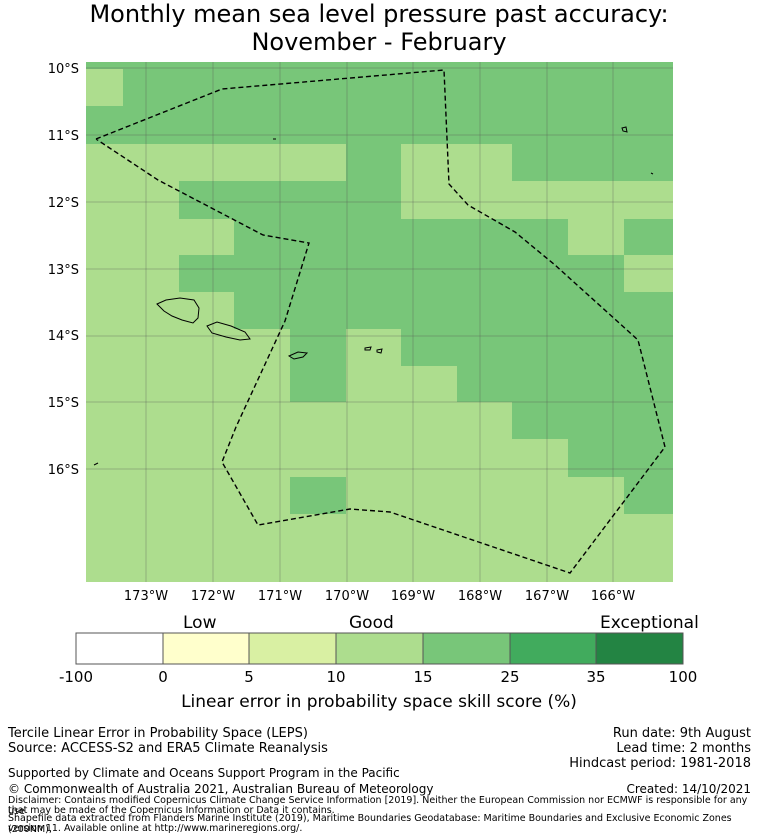 The image size is (758, 839). I want to click on colorbar: -100 0 5 10 15 25 35 100, so click(378, 659).